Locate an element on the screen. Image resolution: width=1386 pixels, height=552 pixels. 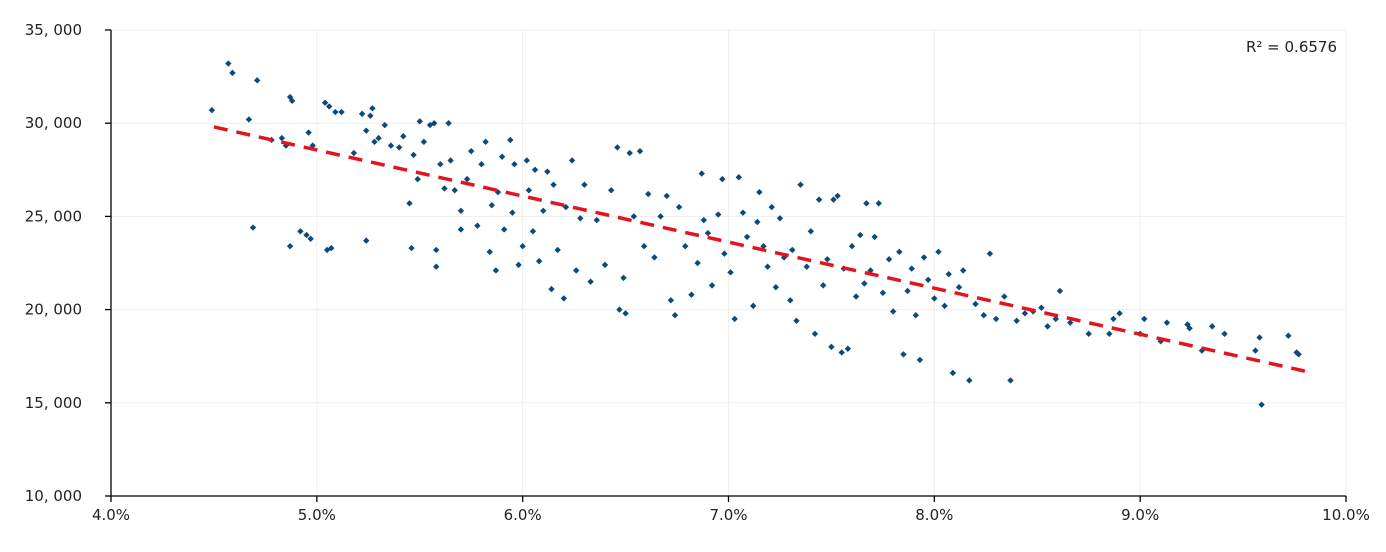
x-tick-label: 8.0% is located at coordinates (934, 515).